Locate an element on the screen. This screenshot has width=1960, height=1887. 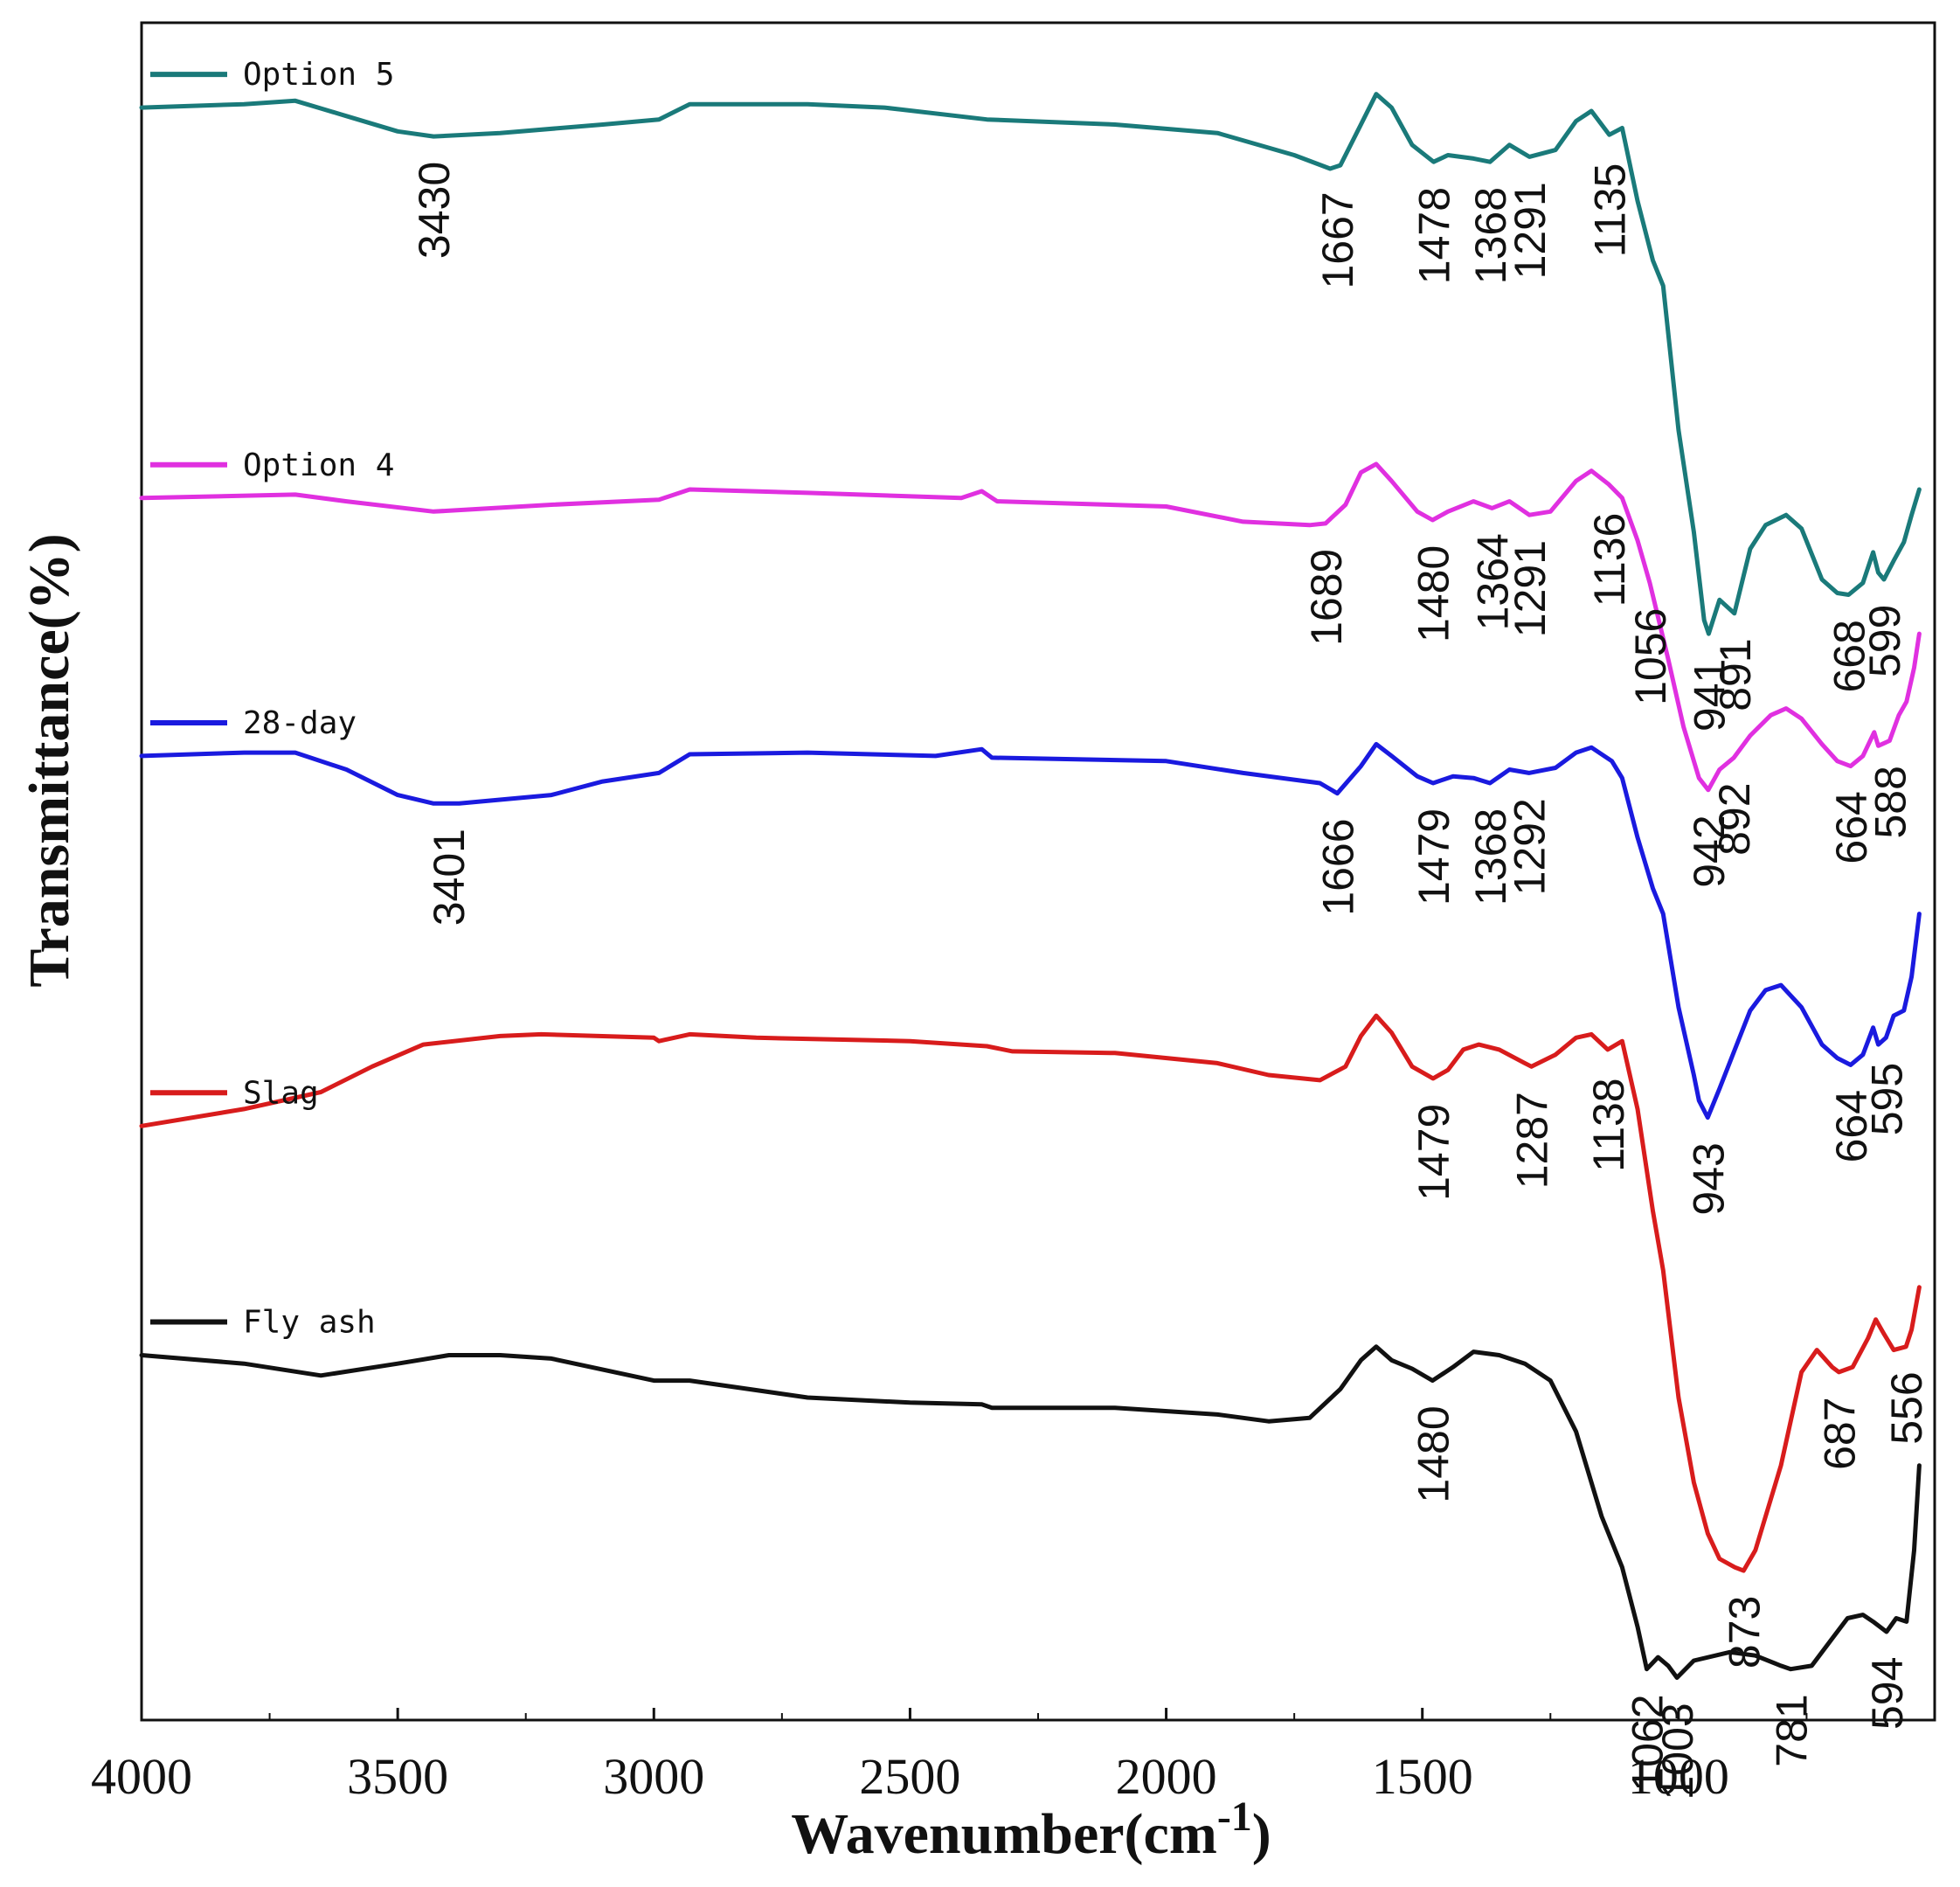
peak-label: 3430 is located at coordinates (434, 211).